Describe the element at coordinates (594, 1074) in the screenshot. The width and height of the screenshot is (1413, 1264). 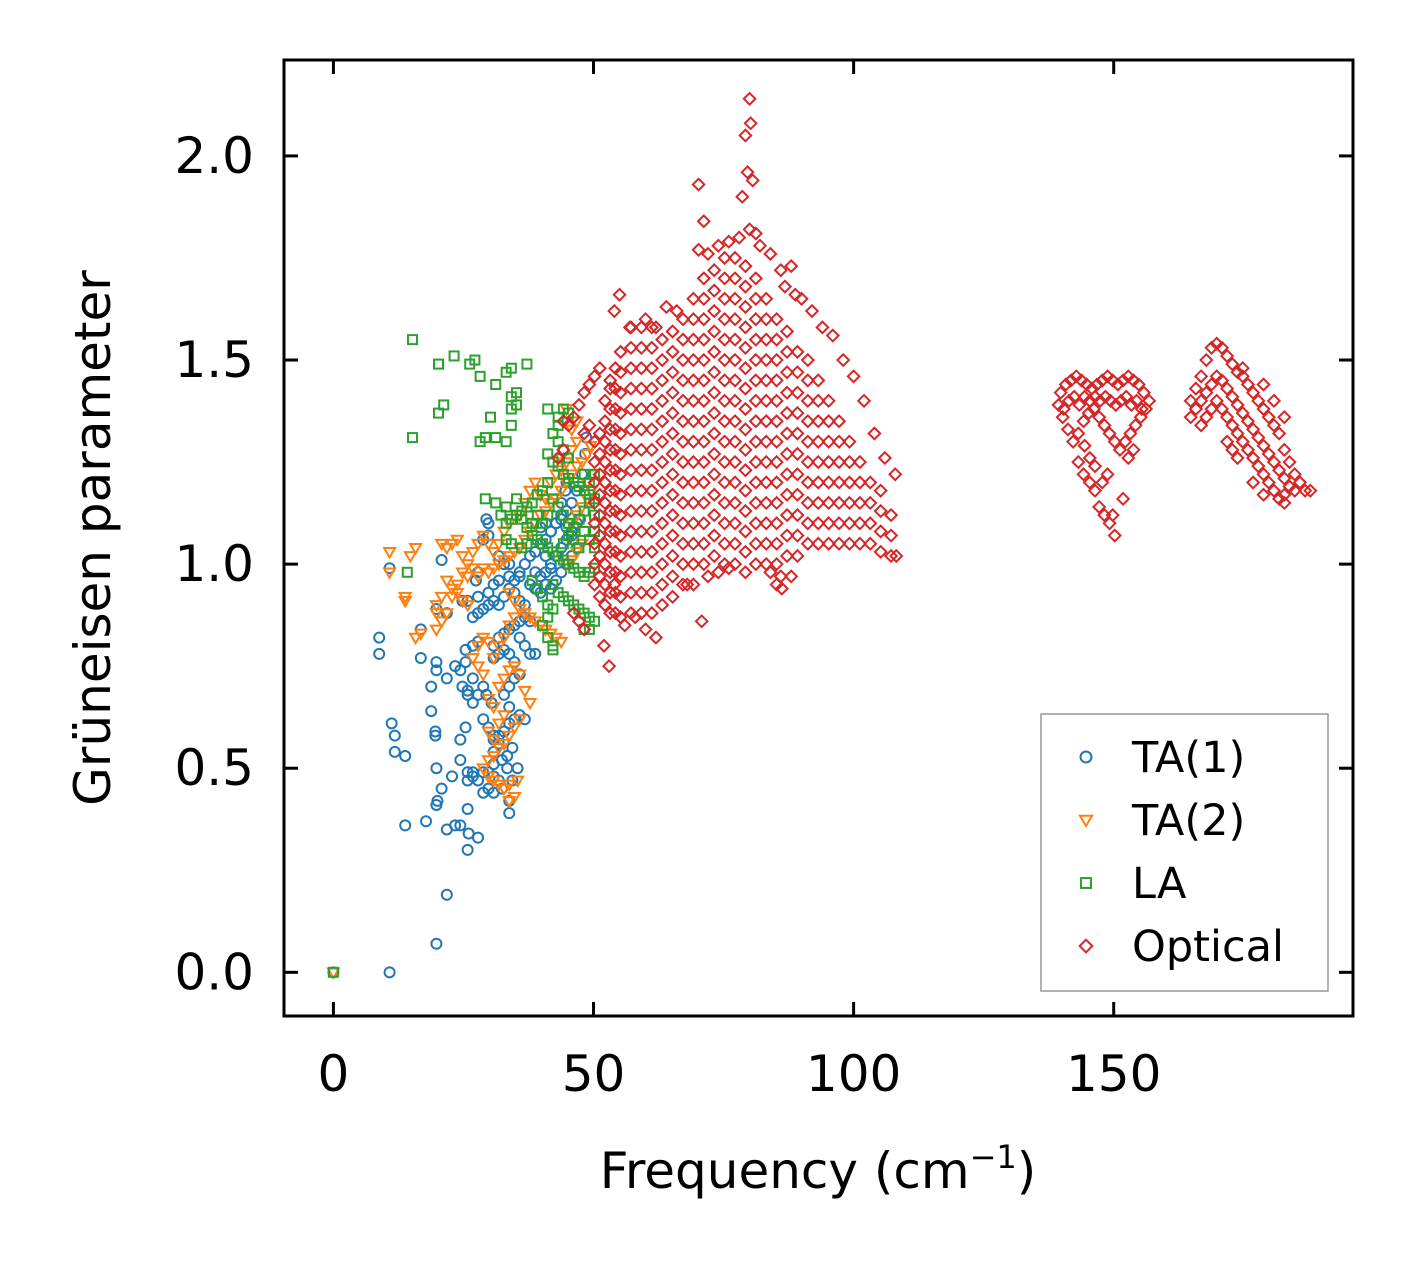
I see `x-tick-label: 50` at that location.